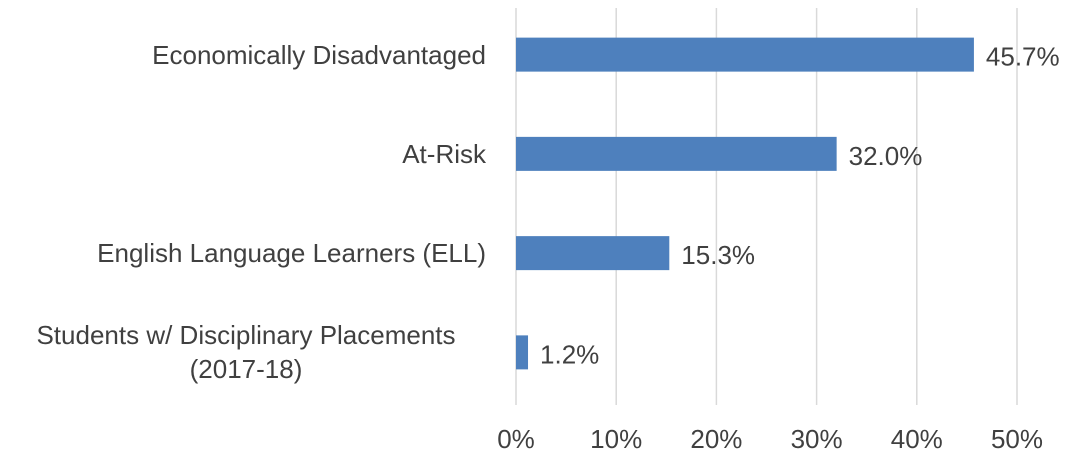 The width and height of the screenshot is (1072, 463). What do you see at coordinates (716, 439) in the screenshot?
I see `x-tick-label: 20%` at bounding box center [716, 439].